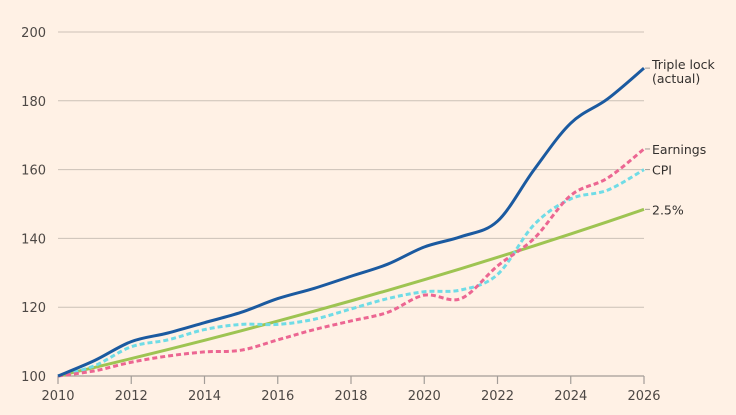  I want to click on series-label-earnings: Earnings, so click(679, 149).